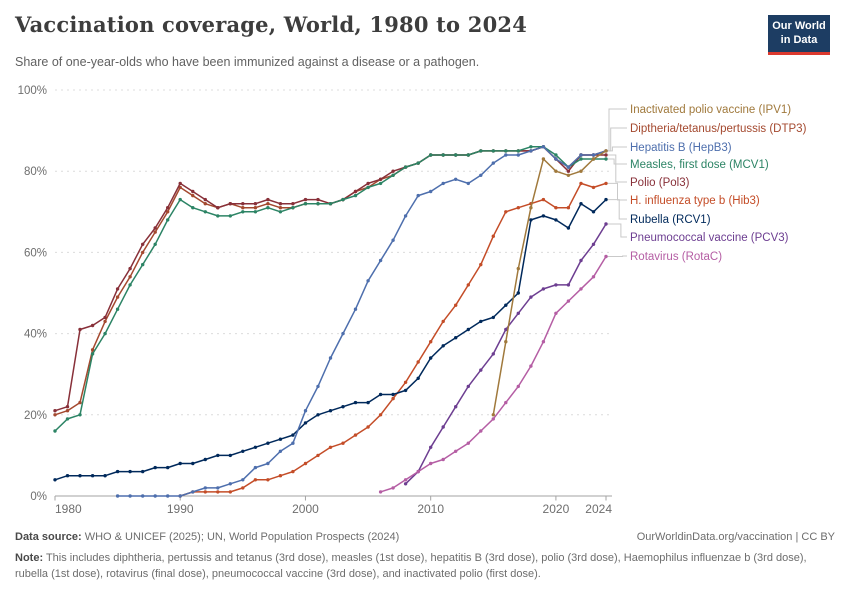  What do you see at coordinates (318, 415) in the screenshot?
I see `series-point-RCV1-2001` at bounding box center [318, 415].